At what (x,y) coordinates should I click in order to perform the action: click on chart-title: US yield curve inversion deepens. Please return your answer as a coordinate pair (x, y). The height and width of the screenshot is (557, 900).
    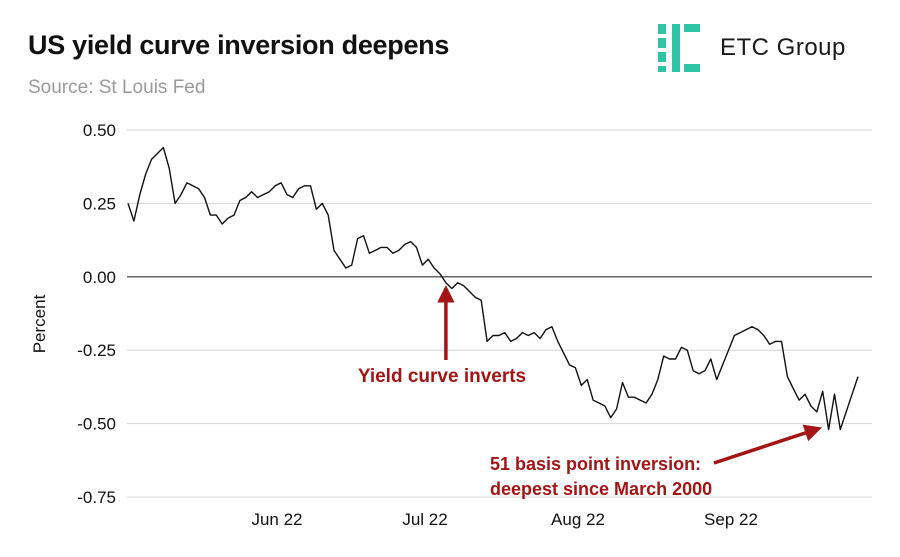
    Looking at the image, I should click on (239, 45).